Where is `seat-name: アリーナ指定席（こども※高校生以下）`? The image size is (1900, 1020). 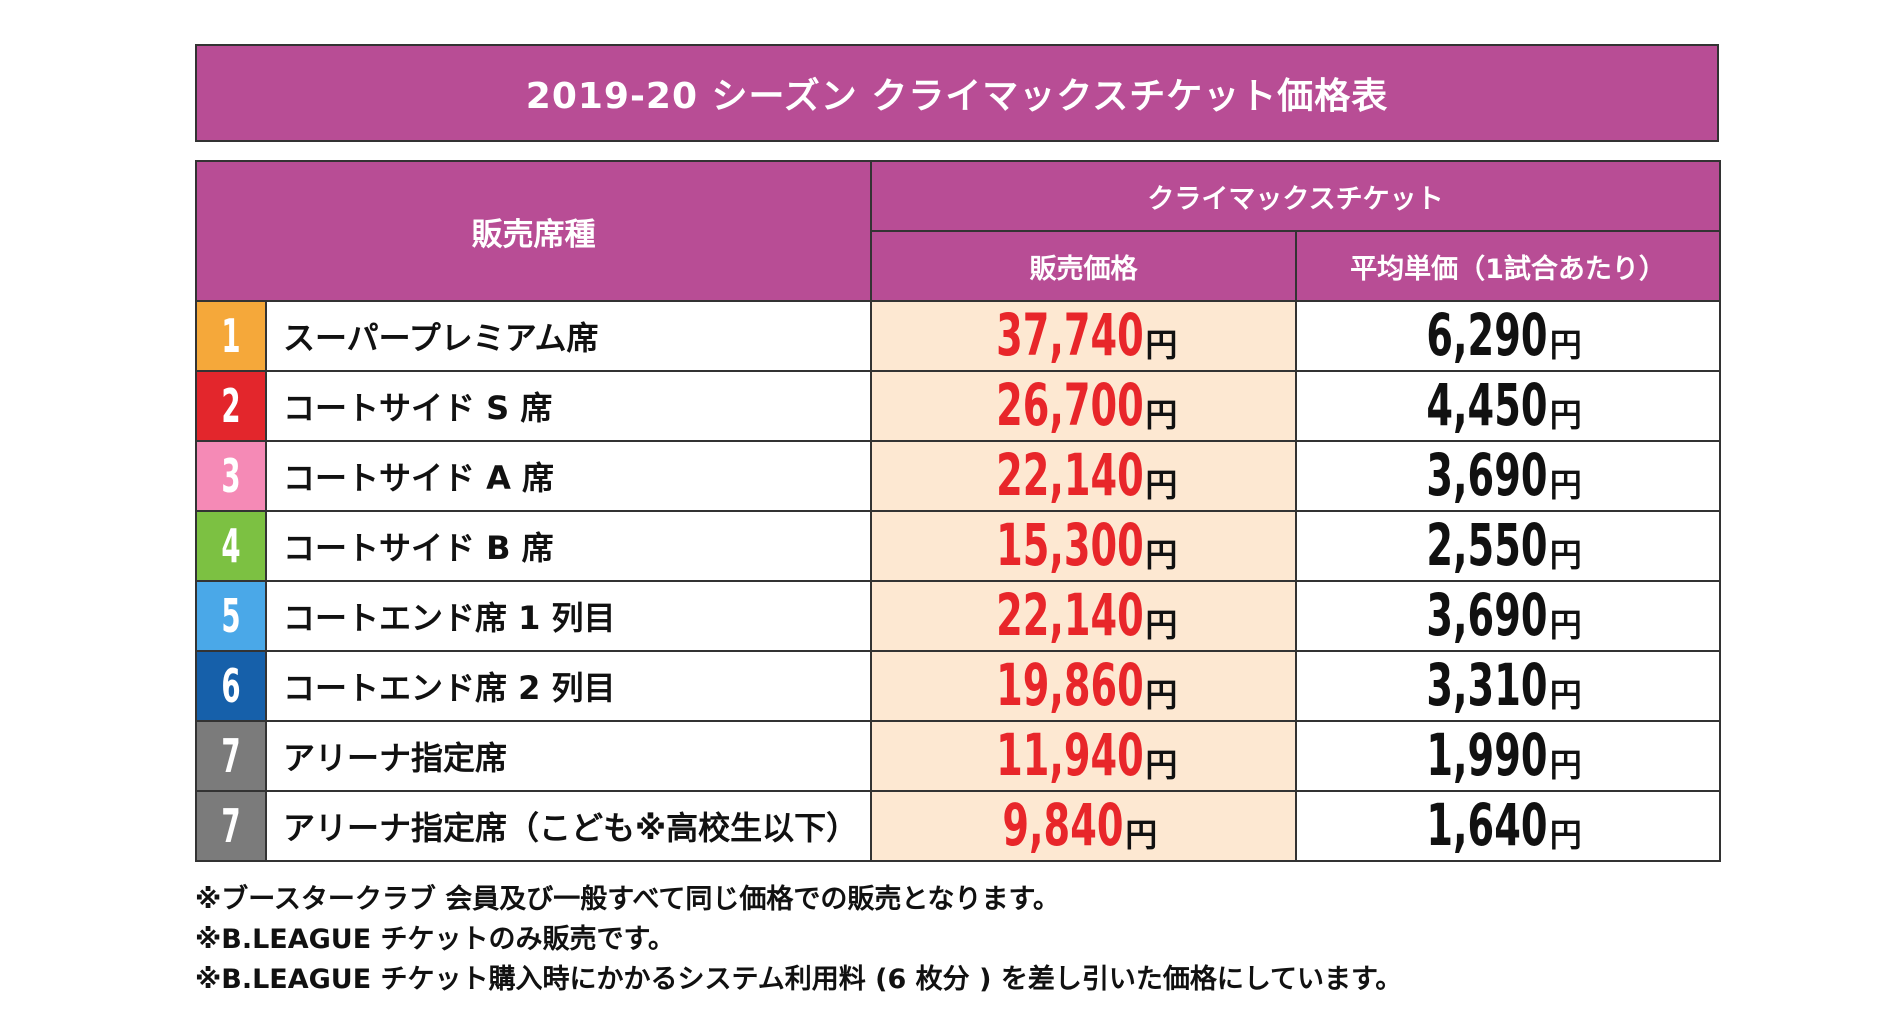
seat-name: アリーナ指定席（こども※高校生以下） is located at coordinates (568, 826).